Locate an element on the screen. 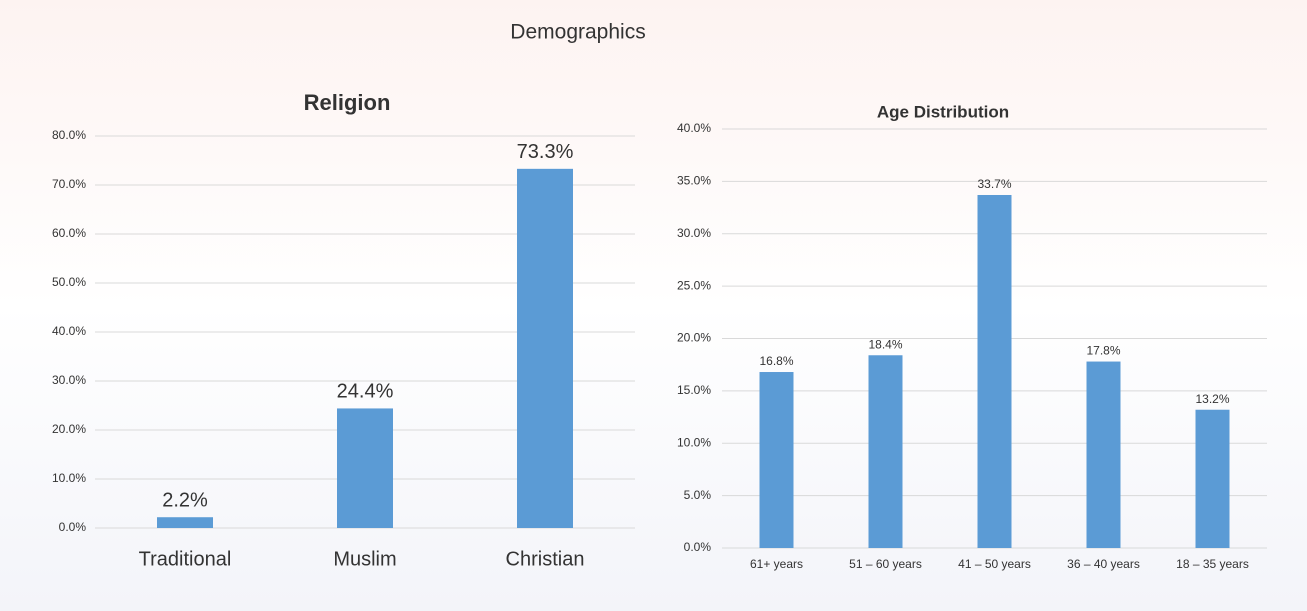  y-tick-label: 35.0% is located at coordinates (694, 181).